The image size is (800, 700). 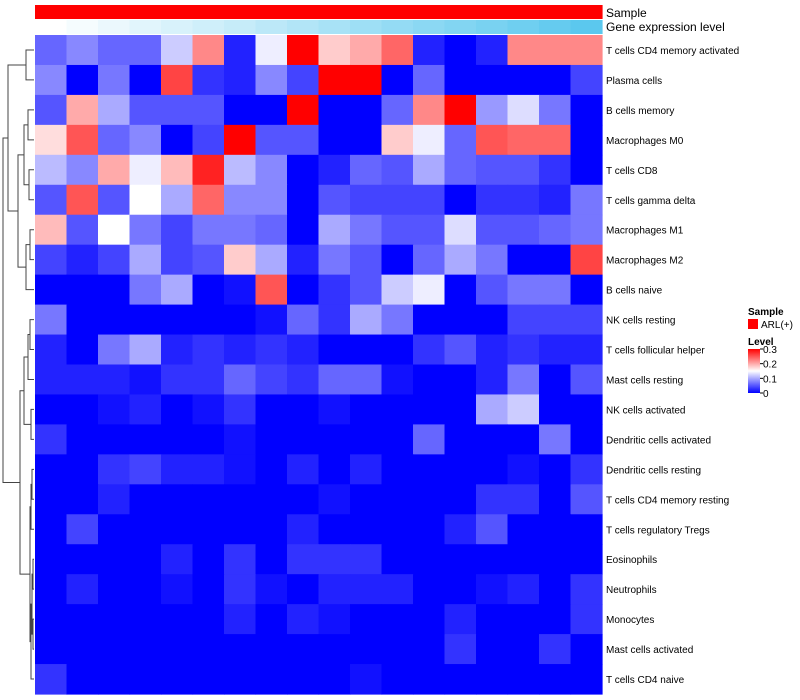 What do you see at coordinates (319, 19) in the screenshot?
I see `annotation-bars` at bounding box center [319, 19].